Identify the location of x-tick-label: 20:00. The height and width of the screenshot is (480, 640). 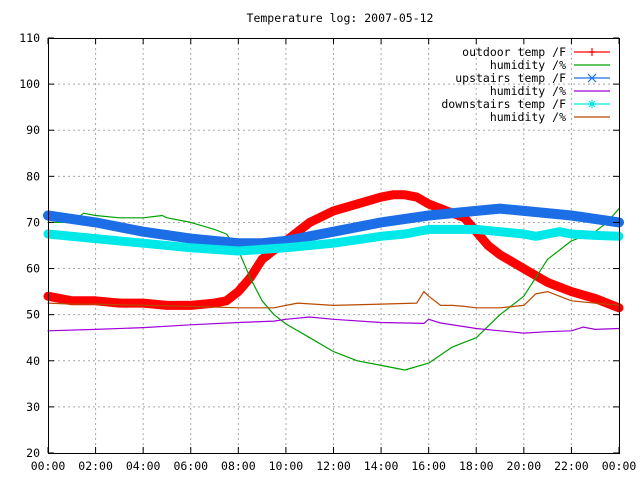
(524, 466).